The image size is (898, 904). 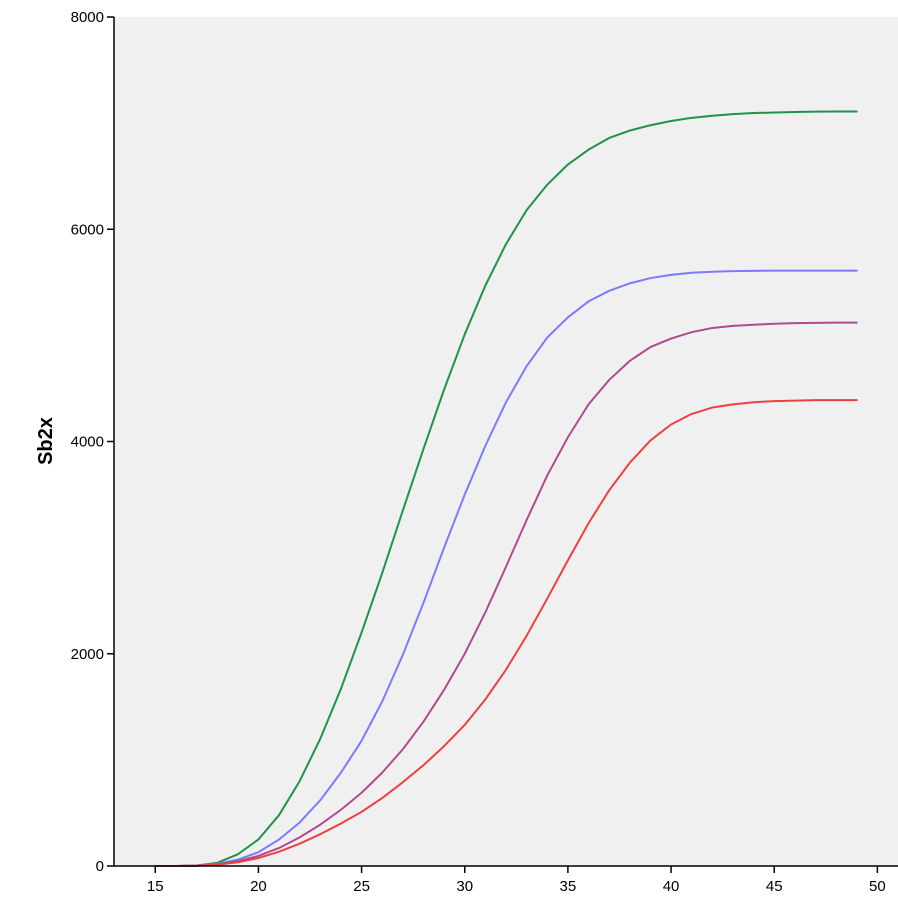 What do you see at coordinates (877, 886) in the screenshot?
I see `x-tick-label-50: 50` at bounding box center [877, 886].